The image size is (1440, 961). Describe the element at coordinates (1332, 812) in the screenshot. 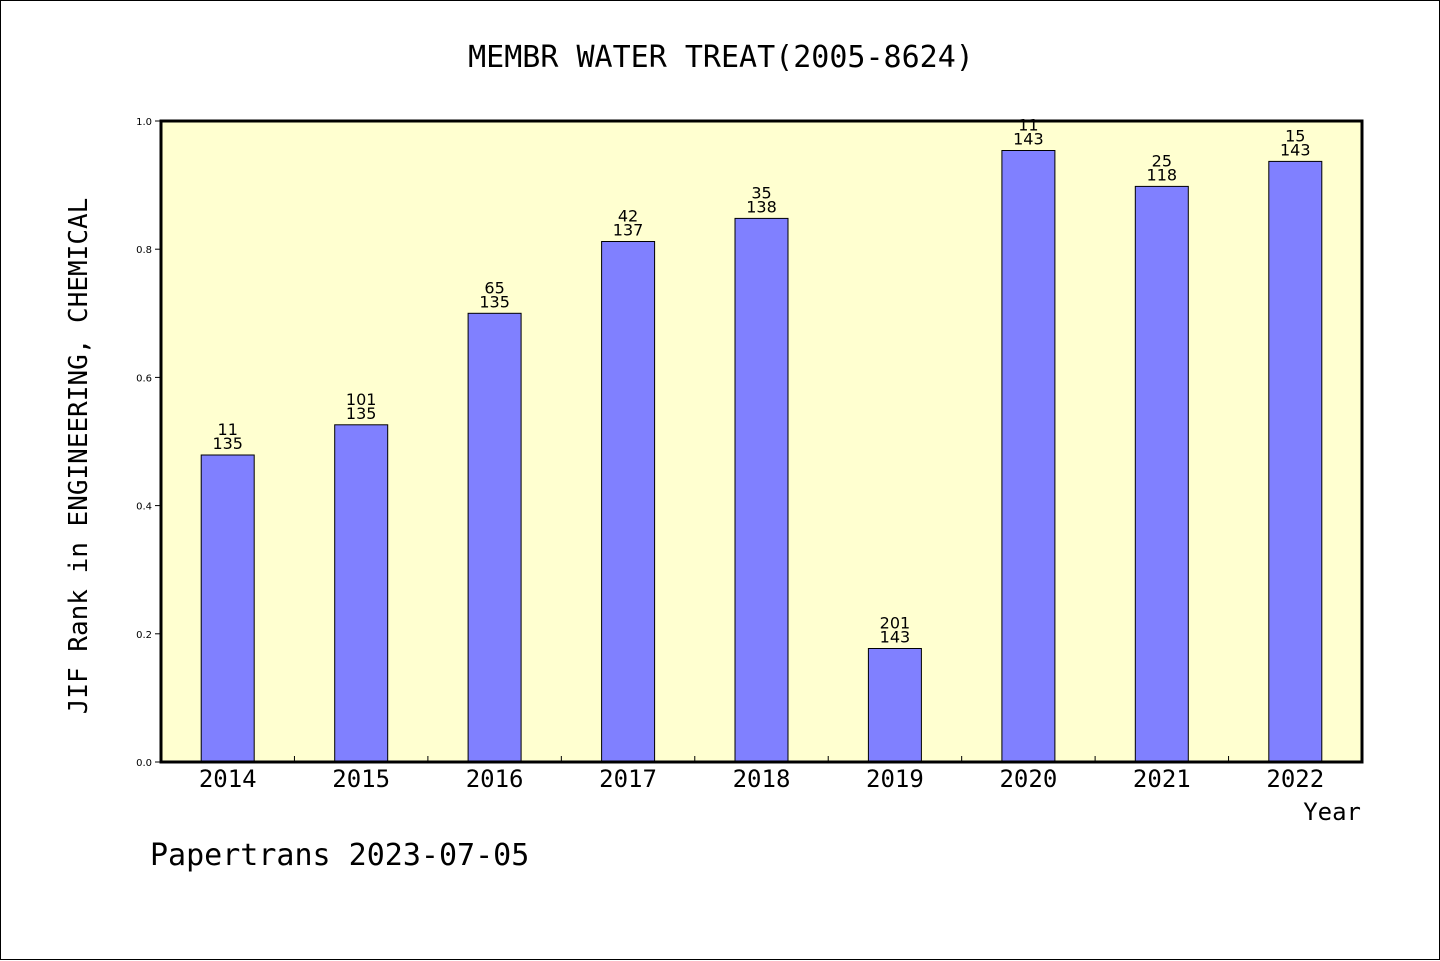

I see `x-axis-label: Year` at that location.